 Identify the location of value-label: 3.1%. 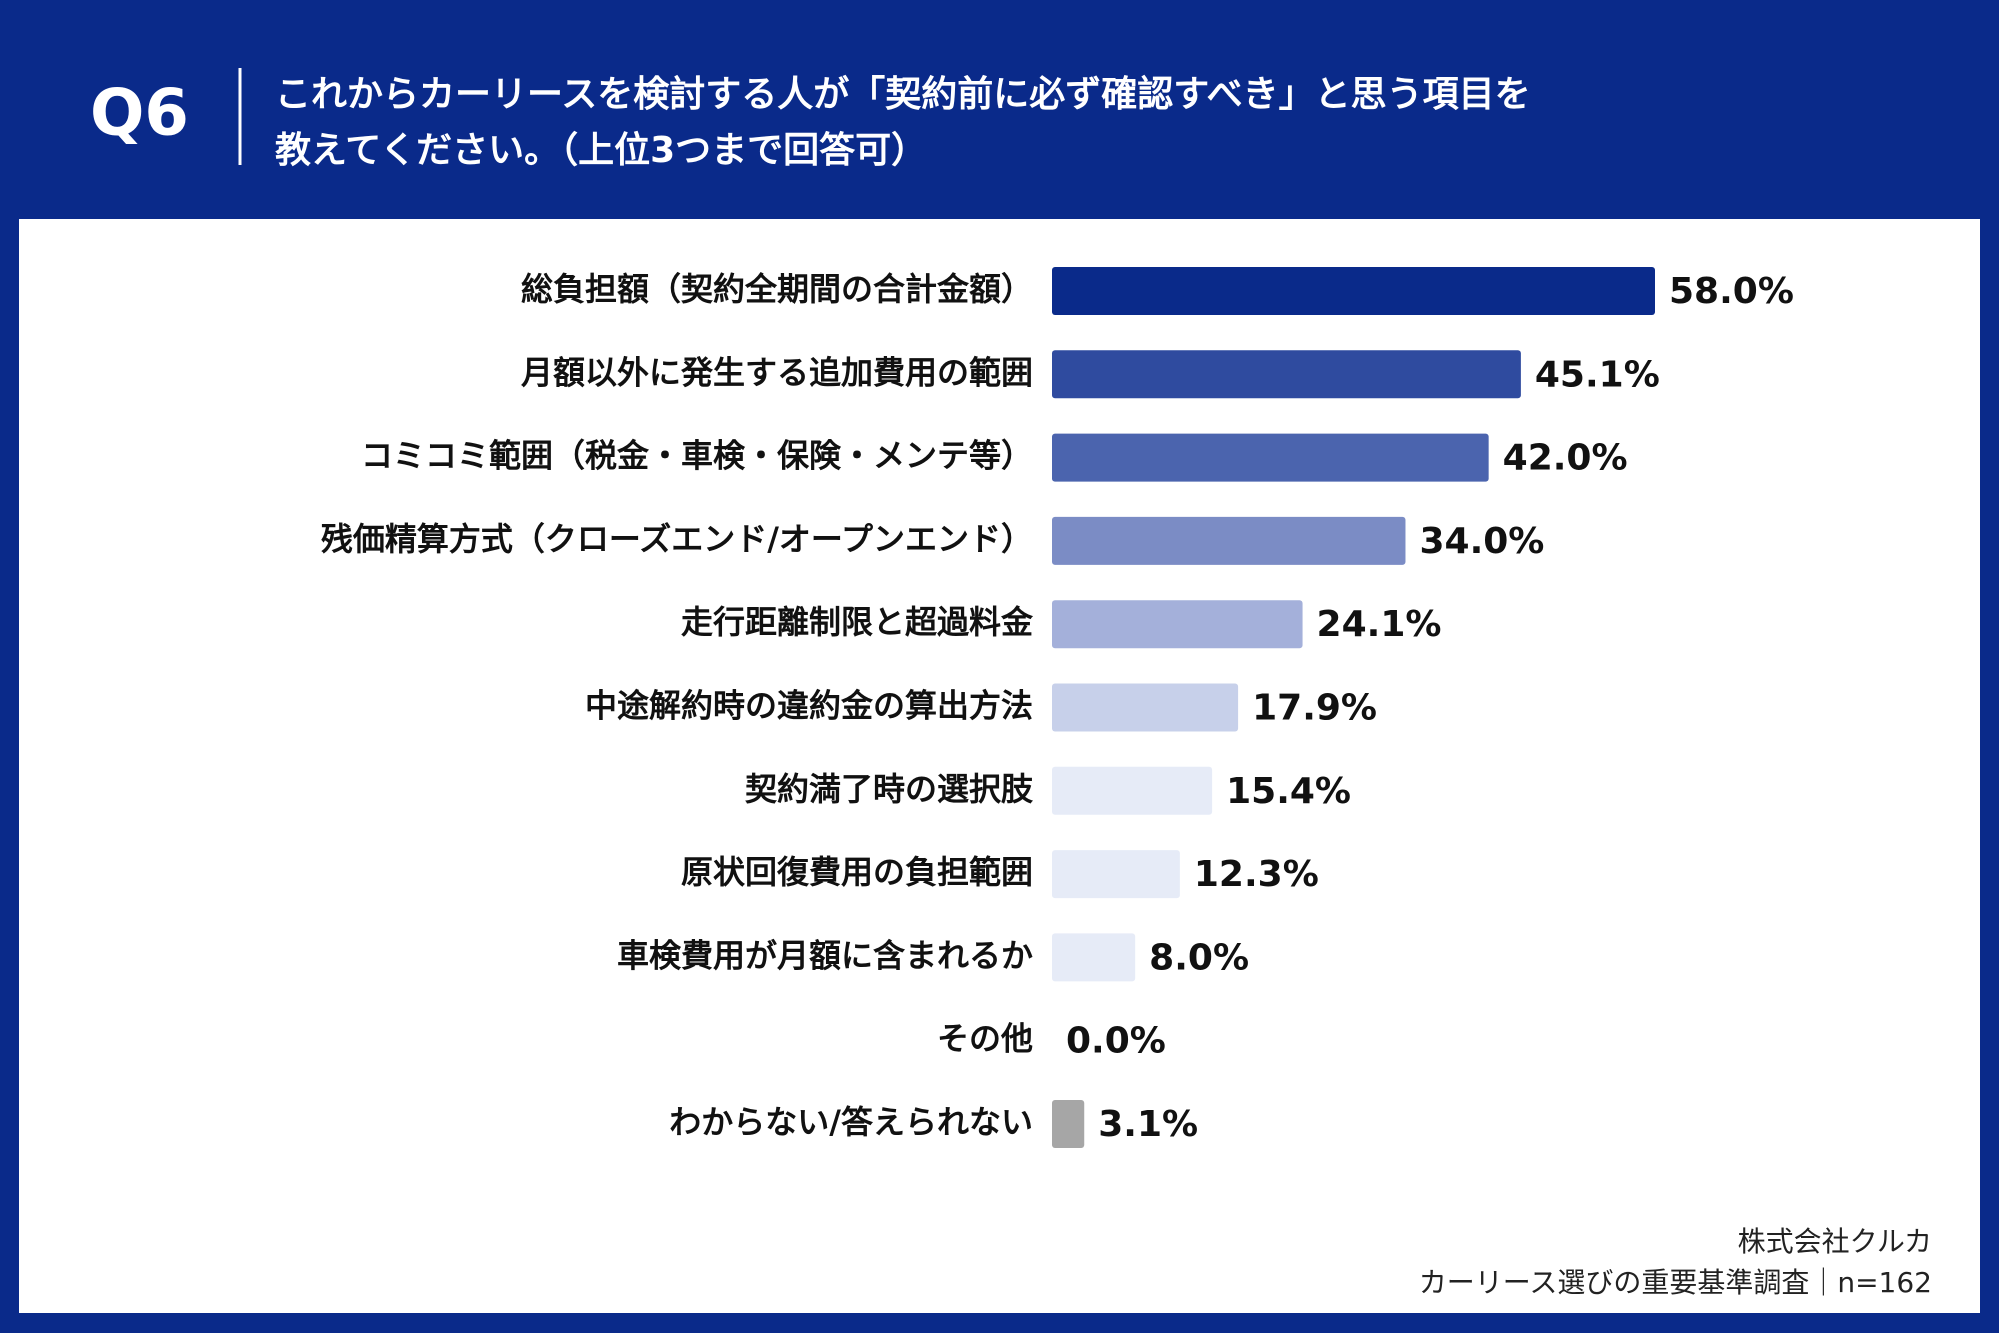
(1148, 1124).